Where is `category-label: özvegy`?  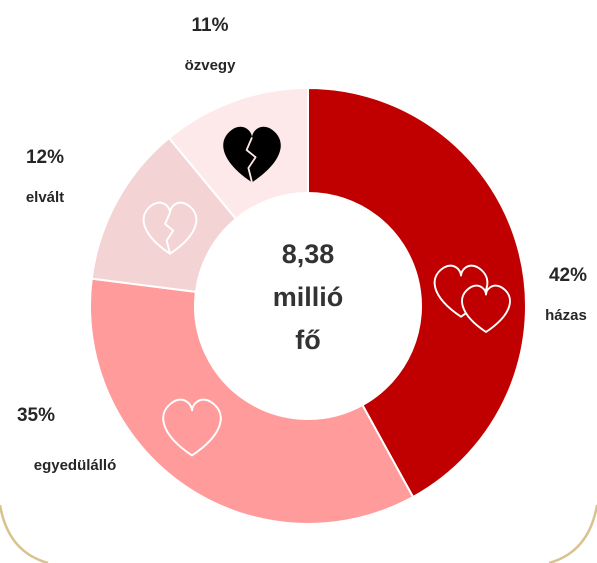 category-label: özvegy is located at coordinates (211, 65).